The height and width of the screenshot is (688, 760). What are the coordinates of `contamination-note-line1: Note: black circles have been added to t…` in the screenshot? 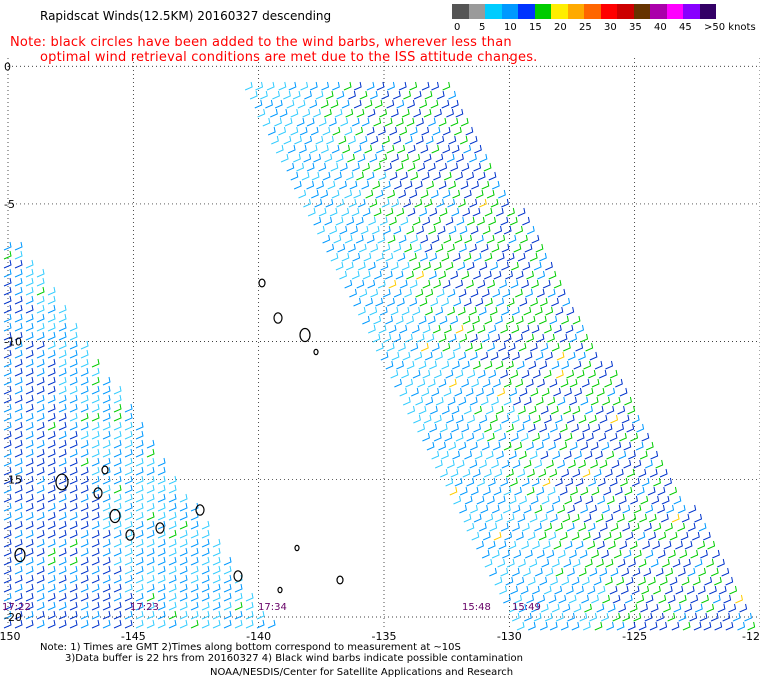 It's located at (261, 42).